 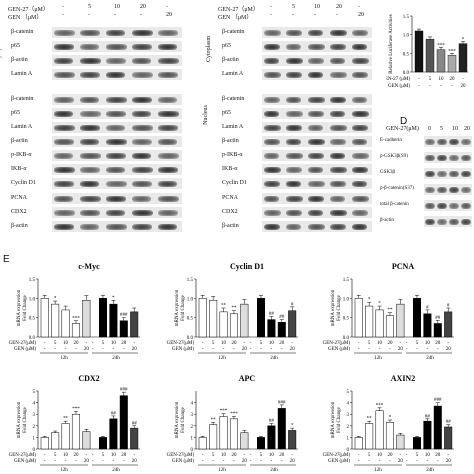 What do you see at coordinates (380, 405) in the screenshot?
I see `e-sig: ***` at bounding box center [380, 405].